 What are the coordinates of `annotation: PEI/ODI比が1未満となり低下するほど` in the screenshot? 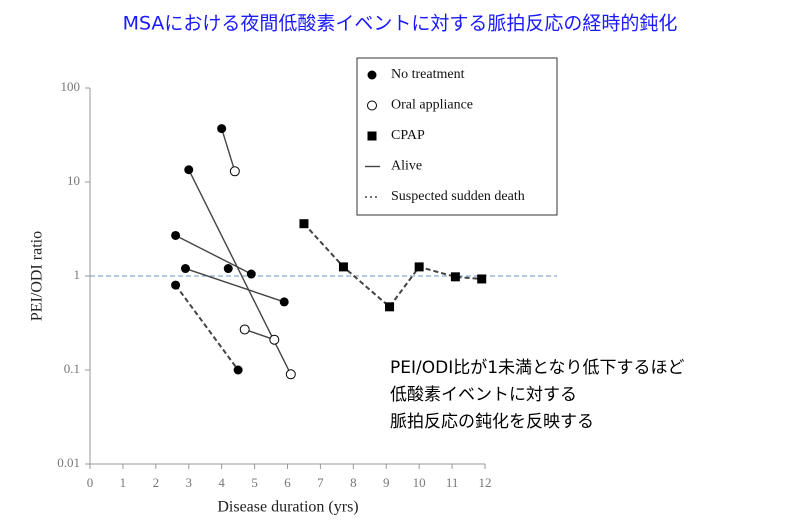 It's located at (537, 368).